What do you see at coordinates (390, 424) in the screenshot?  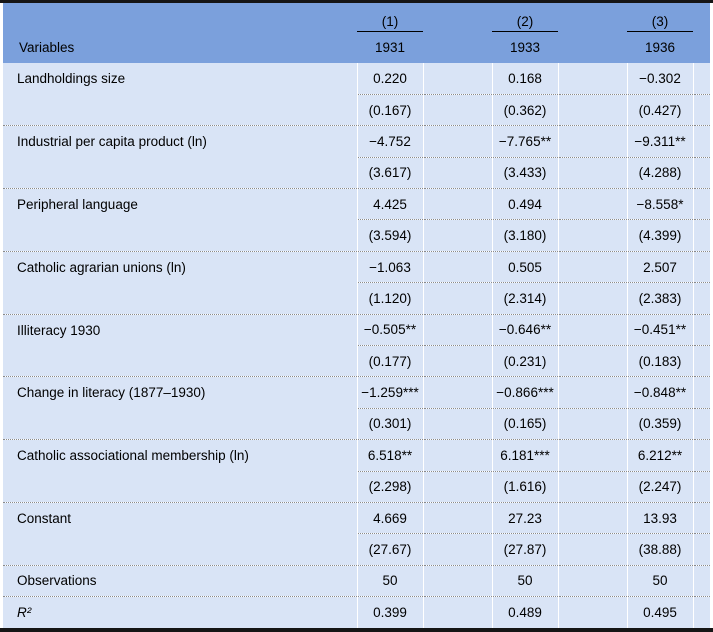 I see `standard-error-value: (0.301)` at bounding box center [390, 424].